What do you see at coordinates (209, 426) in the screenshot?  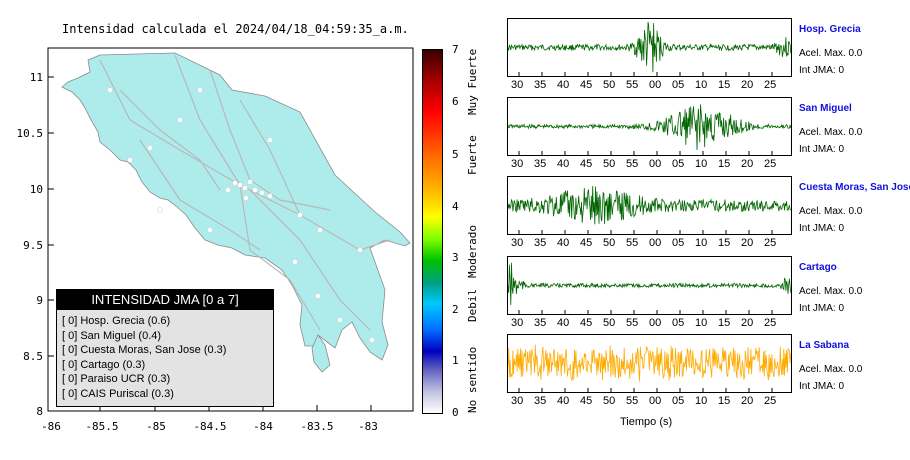 I see `x-tick: -84.5` at bounding box center [209, 426].